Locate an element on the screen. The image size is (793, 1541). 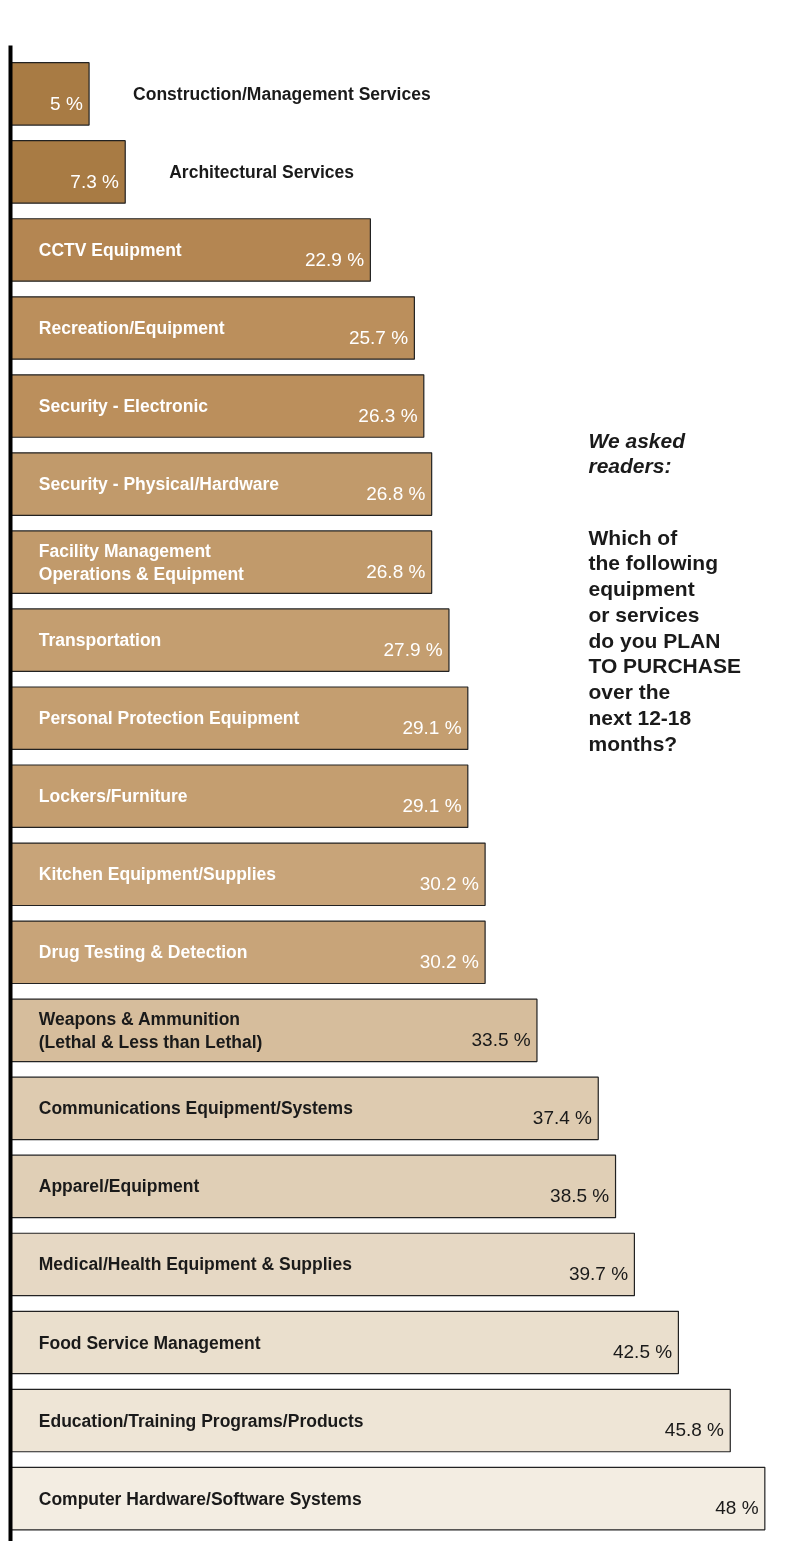
data-label: 42.5 % is located at coordinates (642, 1352).